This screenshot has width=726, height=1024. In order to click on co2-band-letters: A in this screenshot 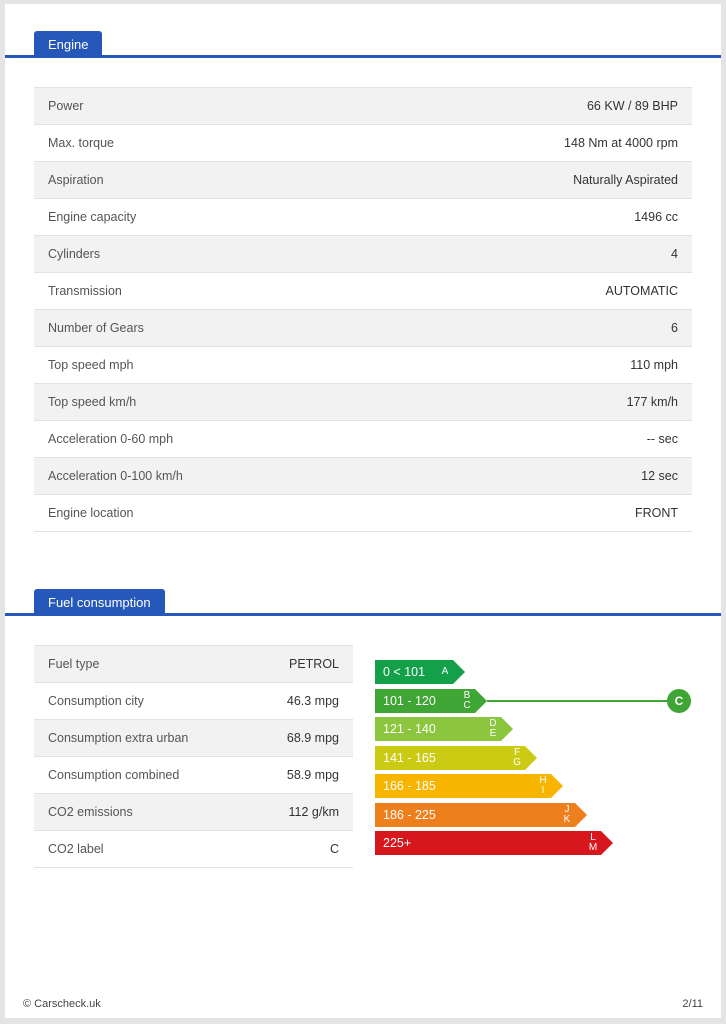, I will do `click(445, 671)`.